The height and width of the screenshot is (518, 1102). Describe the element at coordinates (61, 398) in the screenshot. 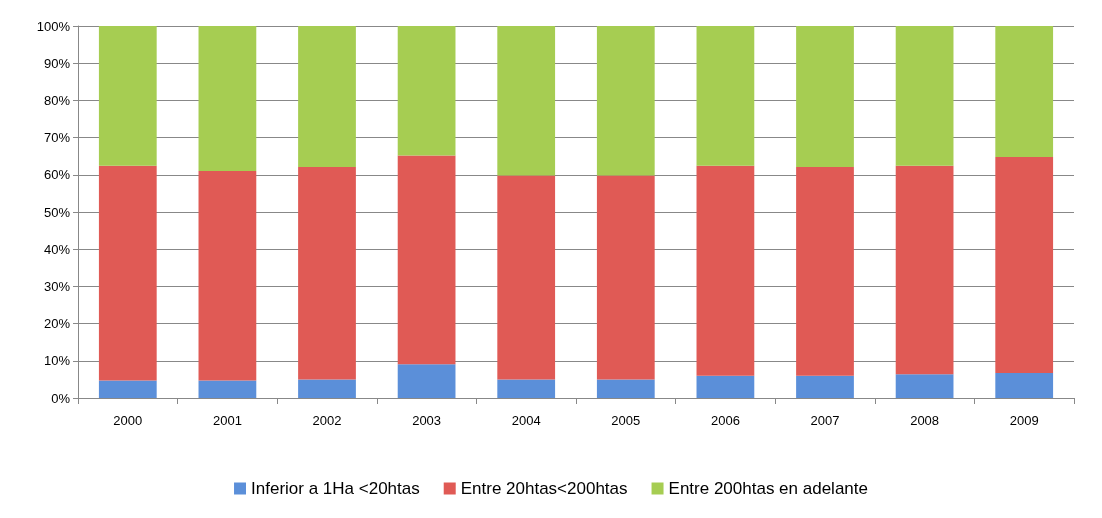

I see `y-tick-label: 0%` at that location.